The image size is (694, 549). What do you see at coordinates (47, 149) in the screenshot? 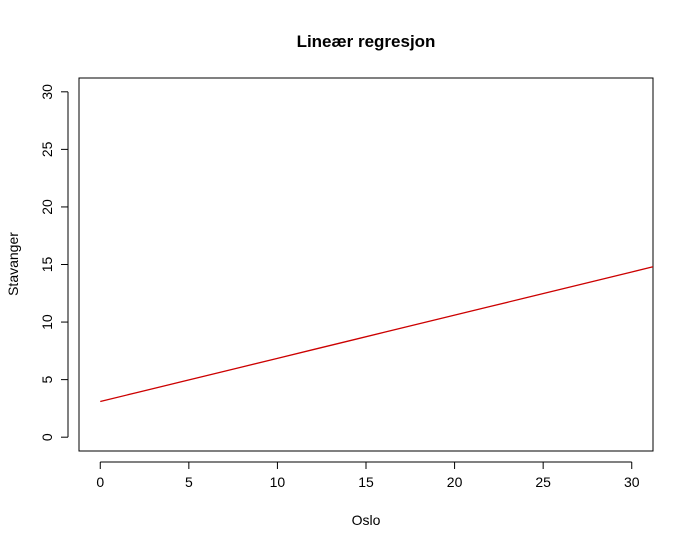
I see `y-tick-label: 25` at bounding box center [47, 149].